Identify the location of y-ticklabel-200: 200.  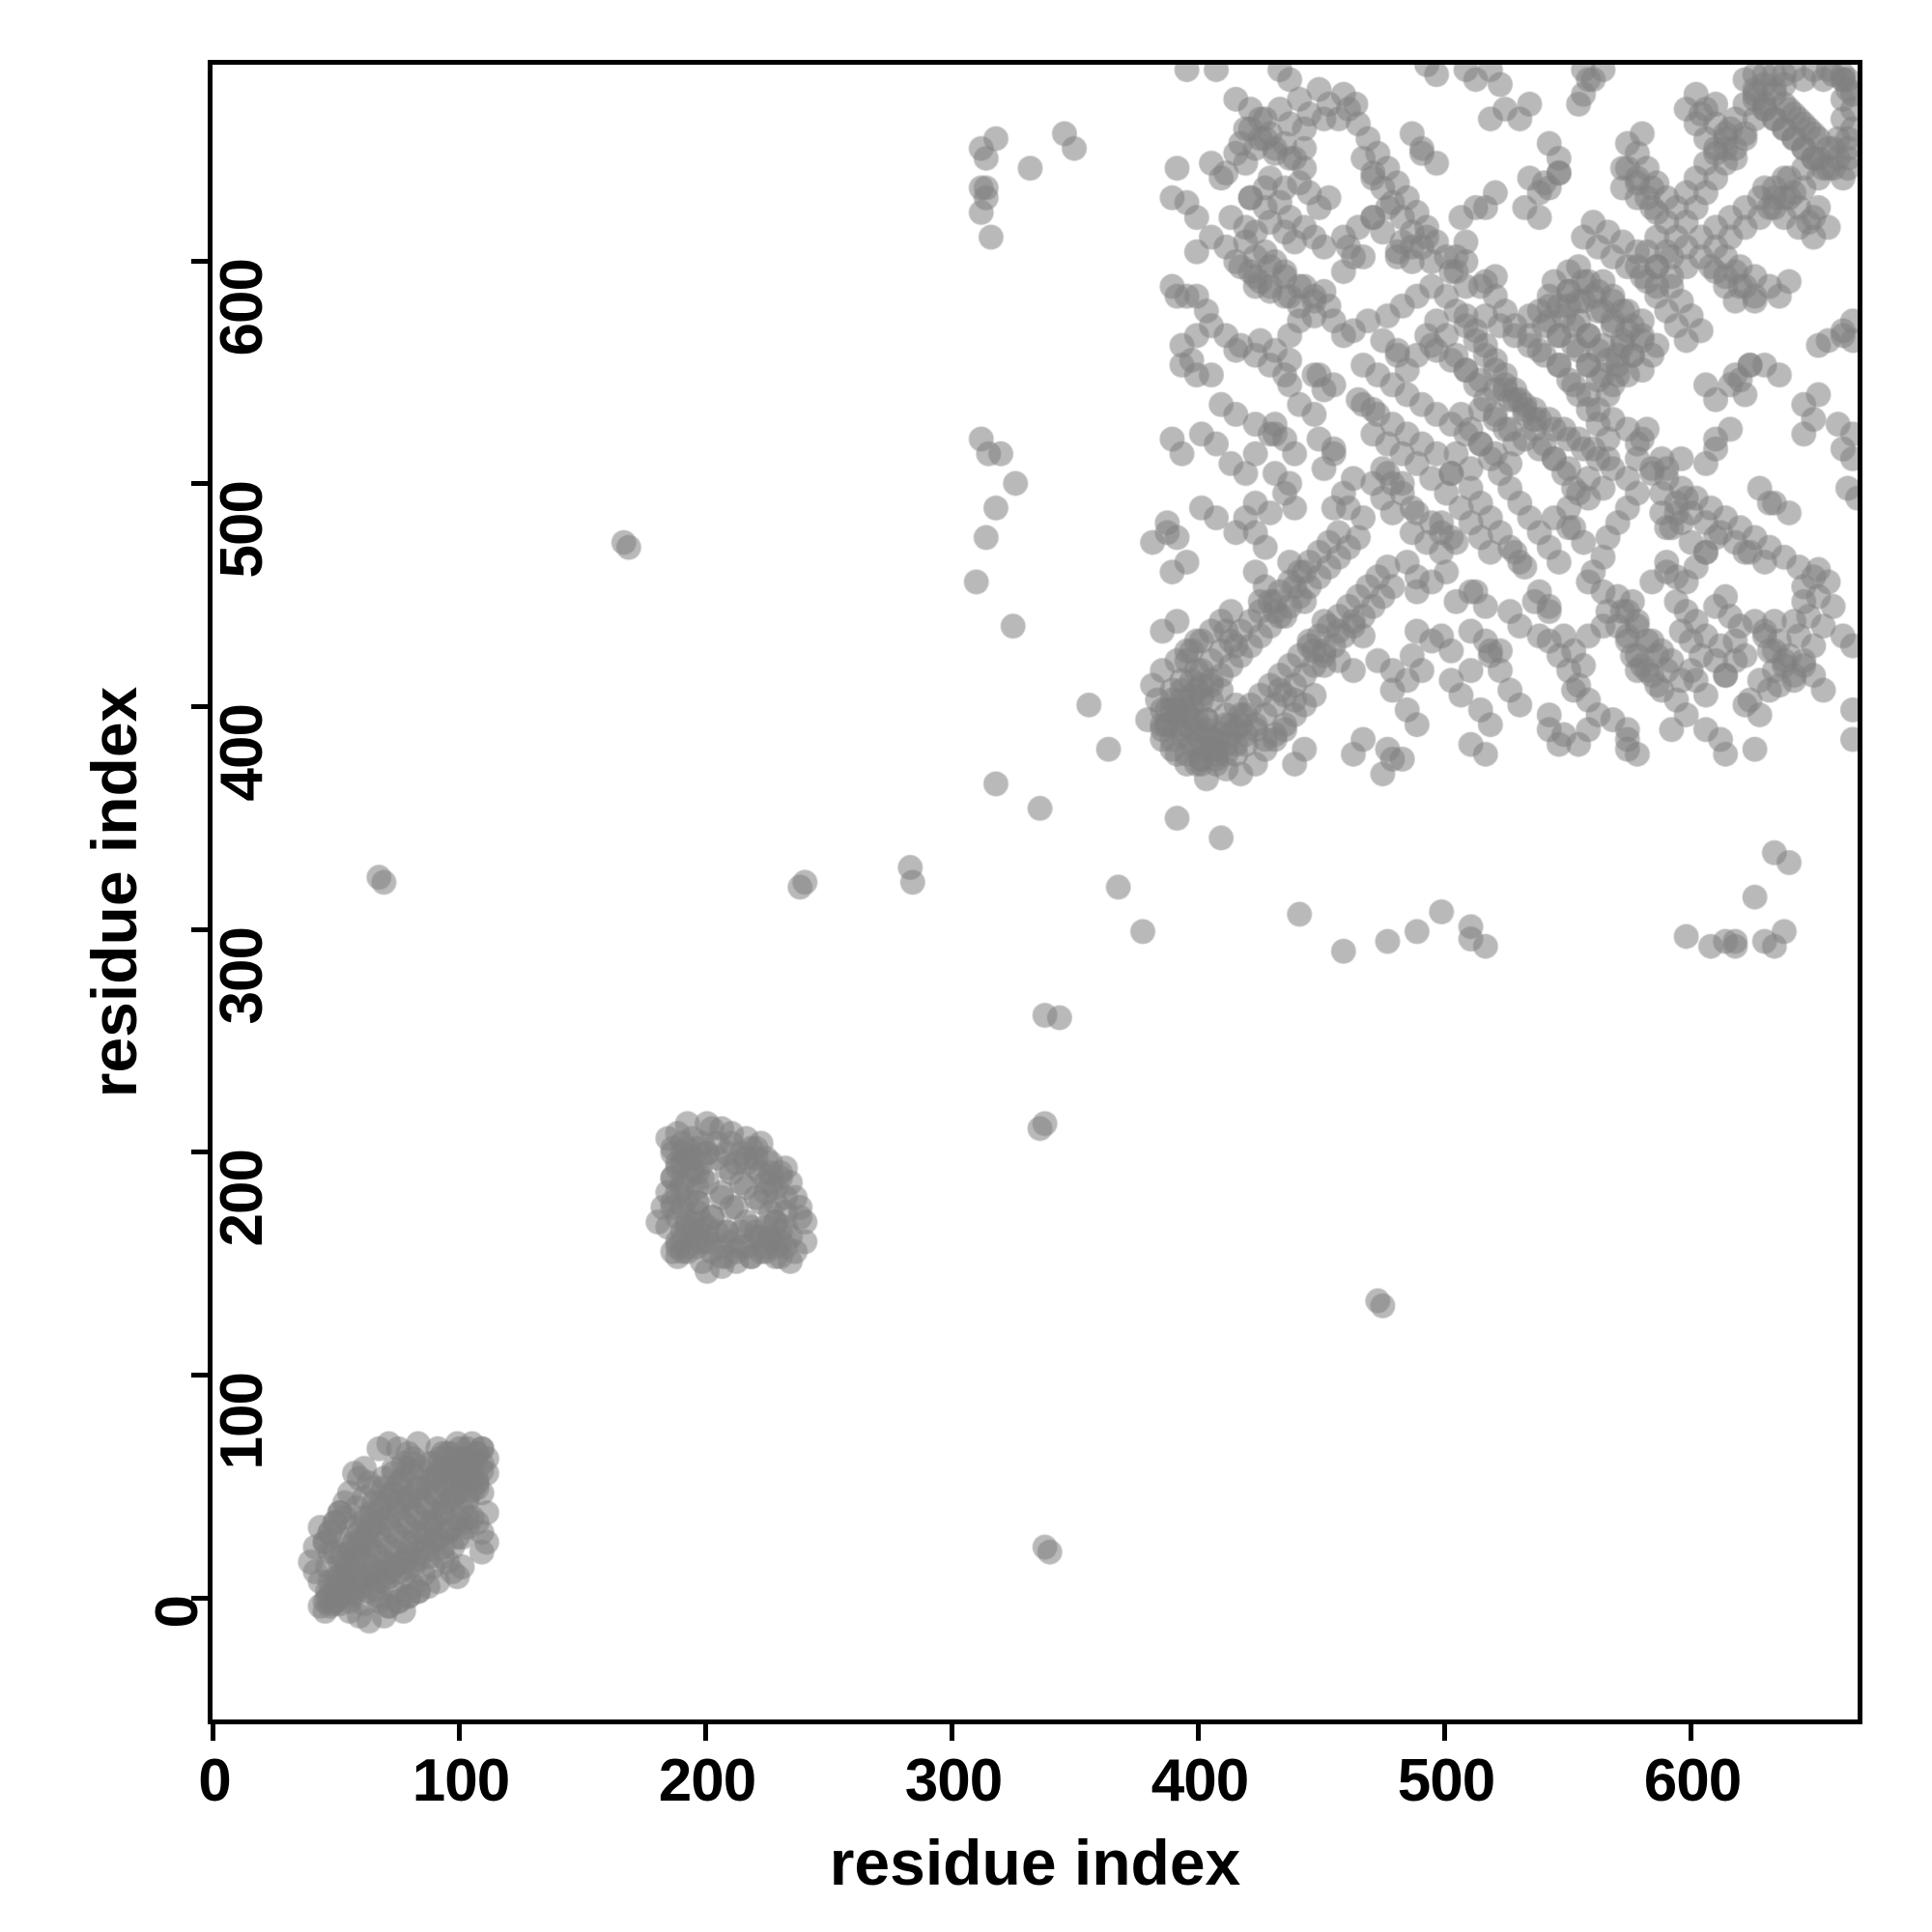
(241, 1198).